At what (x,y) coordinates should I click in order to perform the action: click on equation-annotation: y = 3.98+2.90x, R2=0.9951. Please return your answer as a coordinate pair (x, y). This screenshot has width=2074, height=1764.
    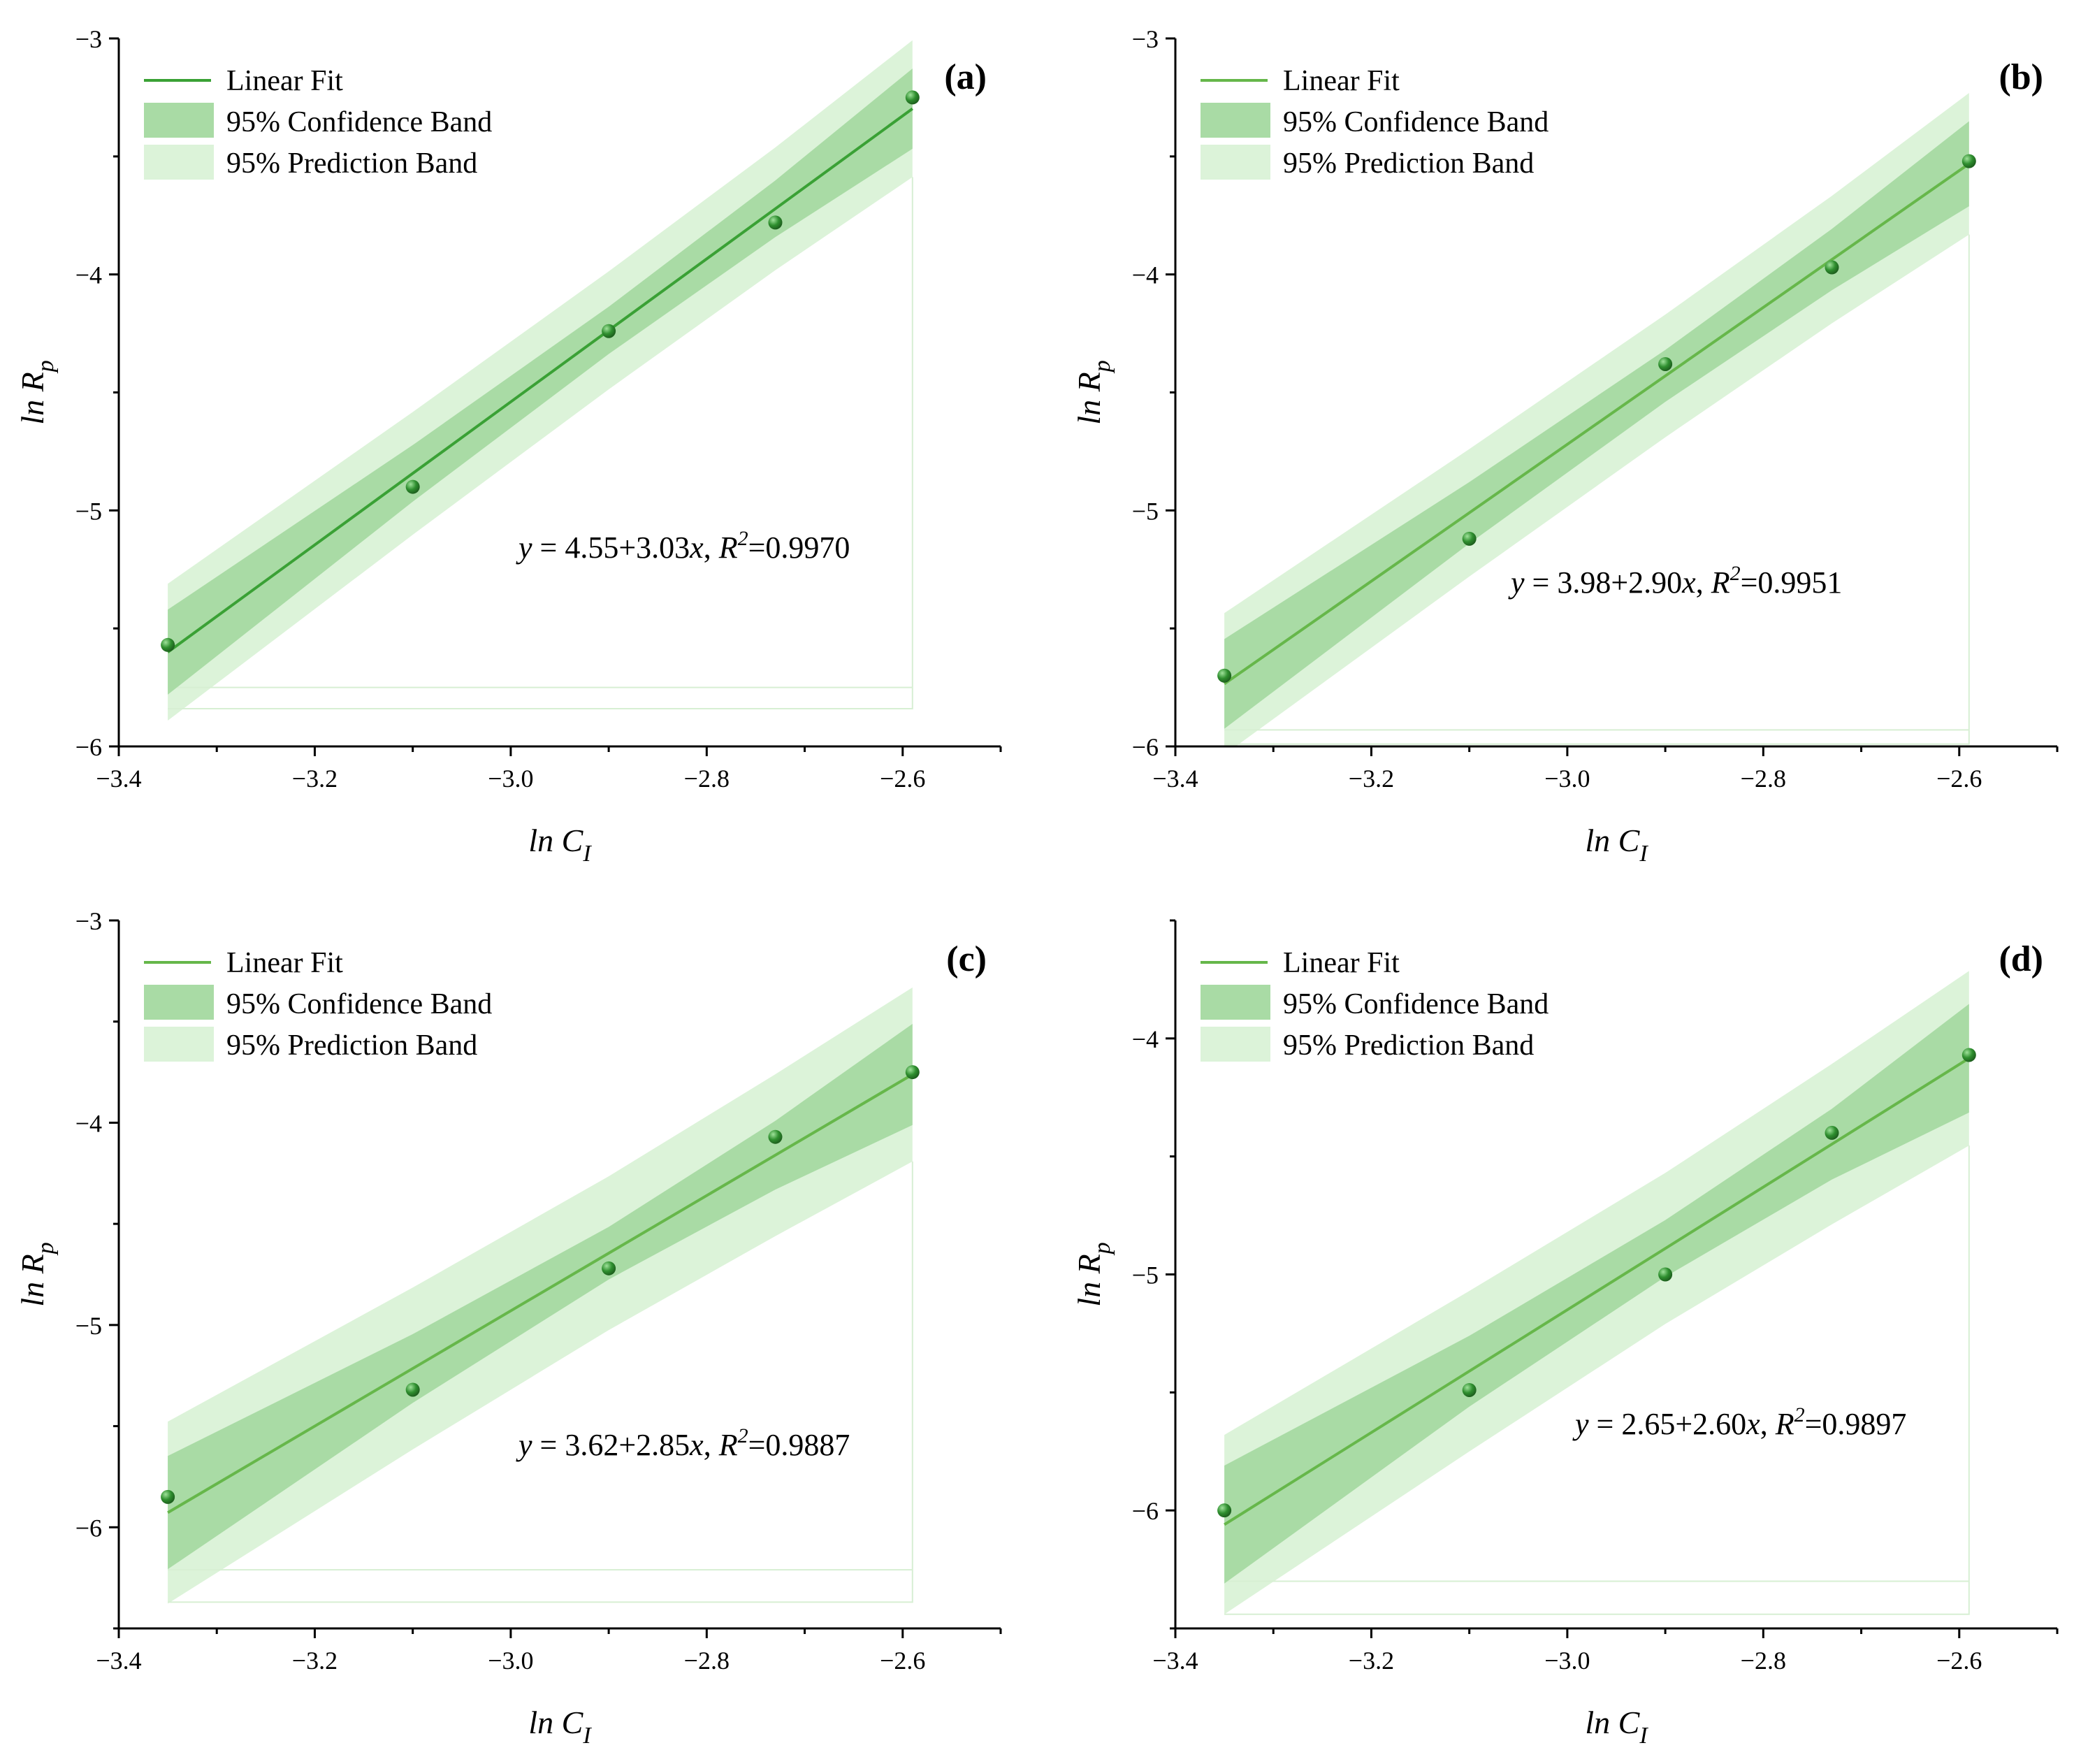
    Looking at the image, I should click on (1675, 581).